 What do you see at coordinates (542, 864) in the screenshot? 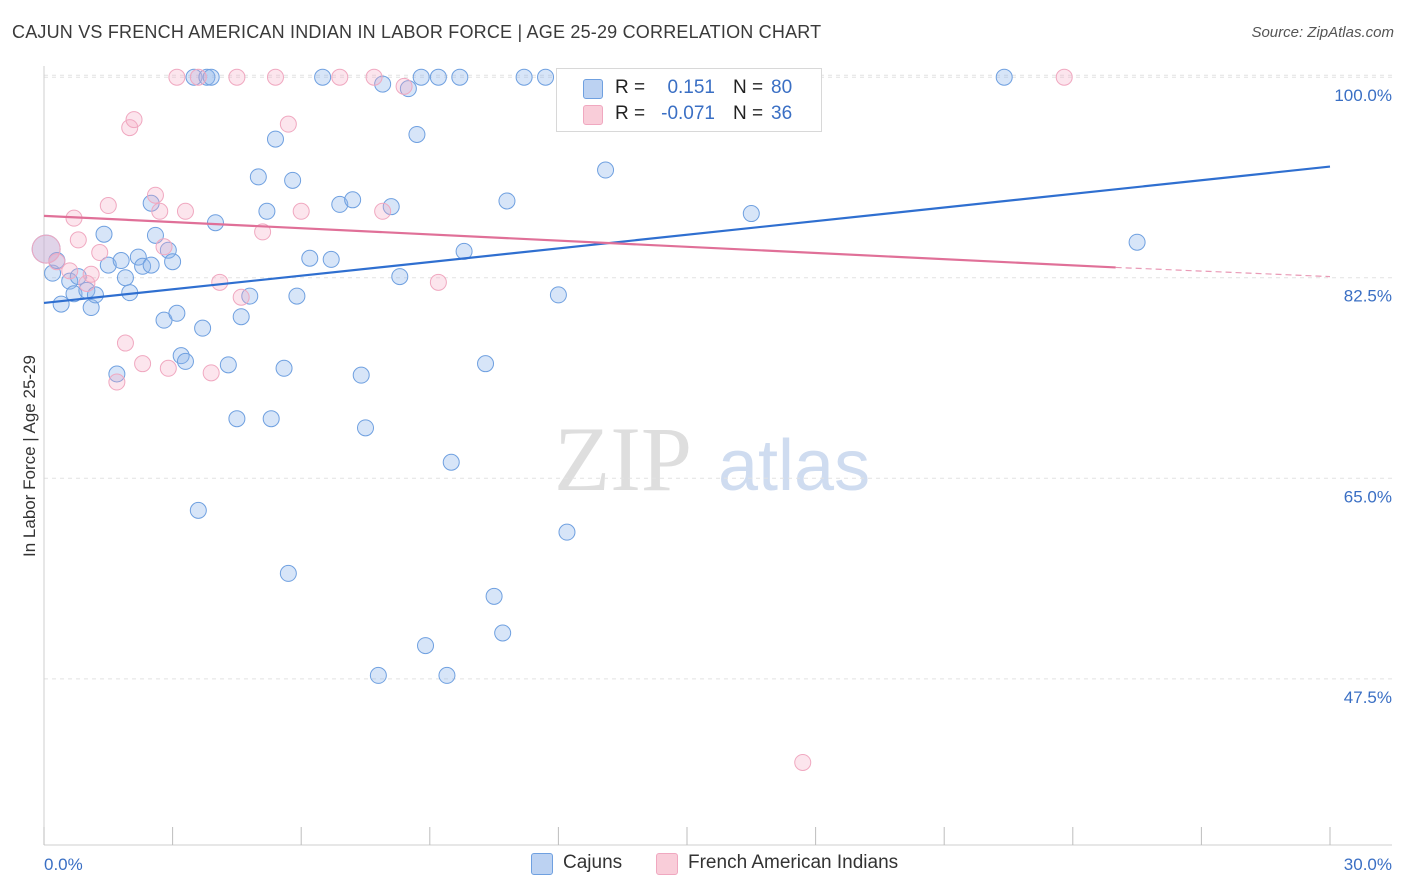
I see `cajuns-legend-swatch` at bounding box center [542, 864].